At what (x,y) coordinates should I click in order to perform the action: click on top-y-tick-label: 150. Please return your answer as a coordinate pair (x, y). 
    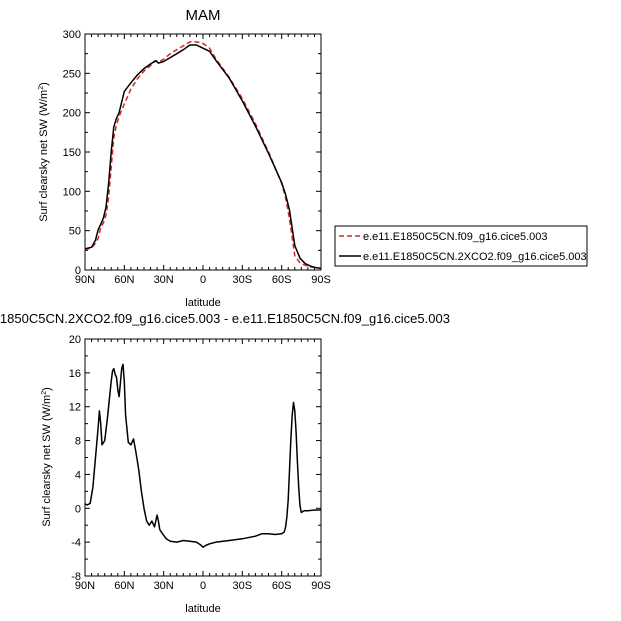
    Looking at the image, I should click on (72, 153).